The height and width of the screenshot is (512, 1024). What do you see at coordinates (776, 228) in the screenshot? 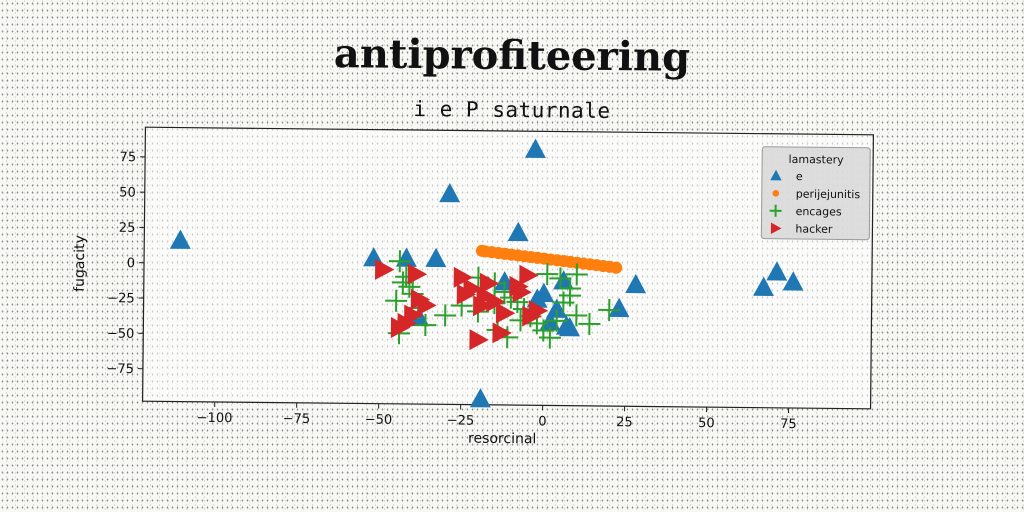
I see `legend-marker-hacker` at bounding box center [776, 228].